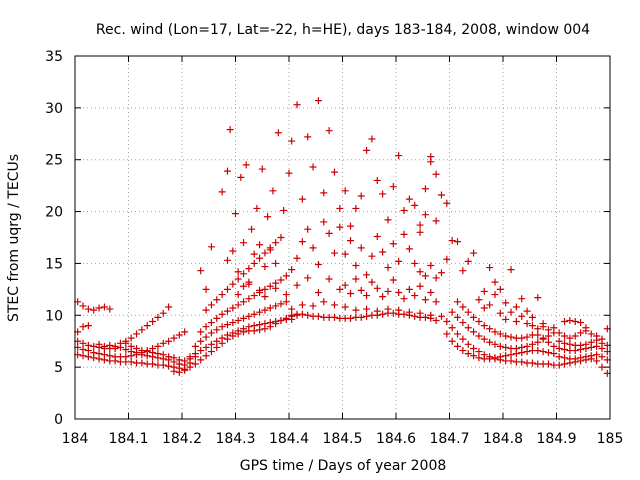  I want to click on x-tick-label: 184.9, so click(556, 439).